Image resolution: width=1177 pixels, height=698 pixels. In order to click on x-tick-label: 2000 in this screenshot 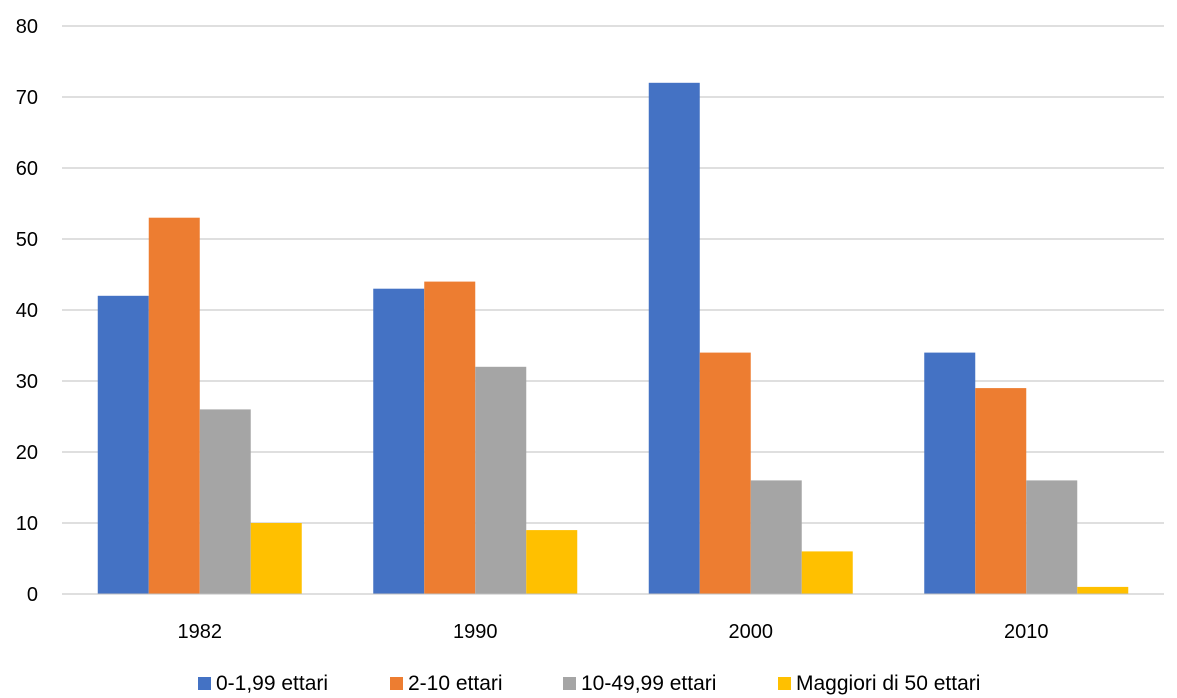, I will do `click(751, 632)`.